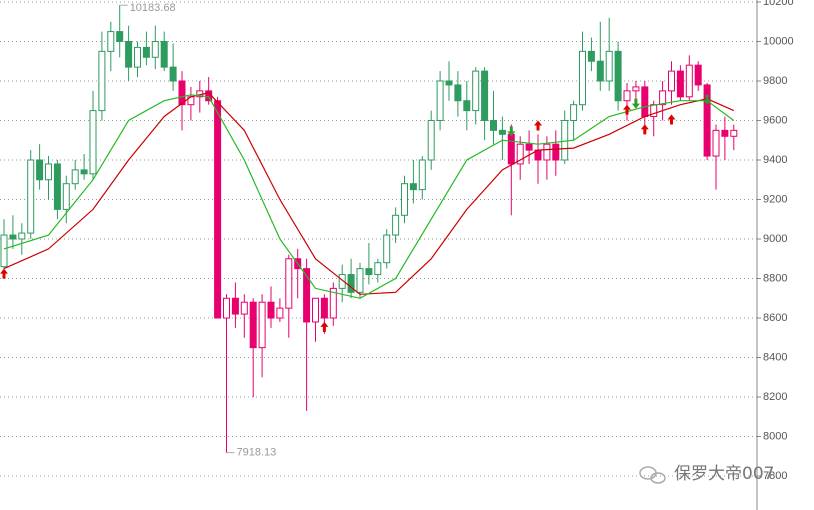 The image size is (814, 510). What do you see at coordinates (775, 476) in the screenshot?
I see `y-tick-label: 7800` at bounding box center [775, 476].